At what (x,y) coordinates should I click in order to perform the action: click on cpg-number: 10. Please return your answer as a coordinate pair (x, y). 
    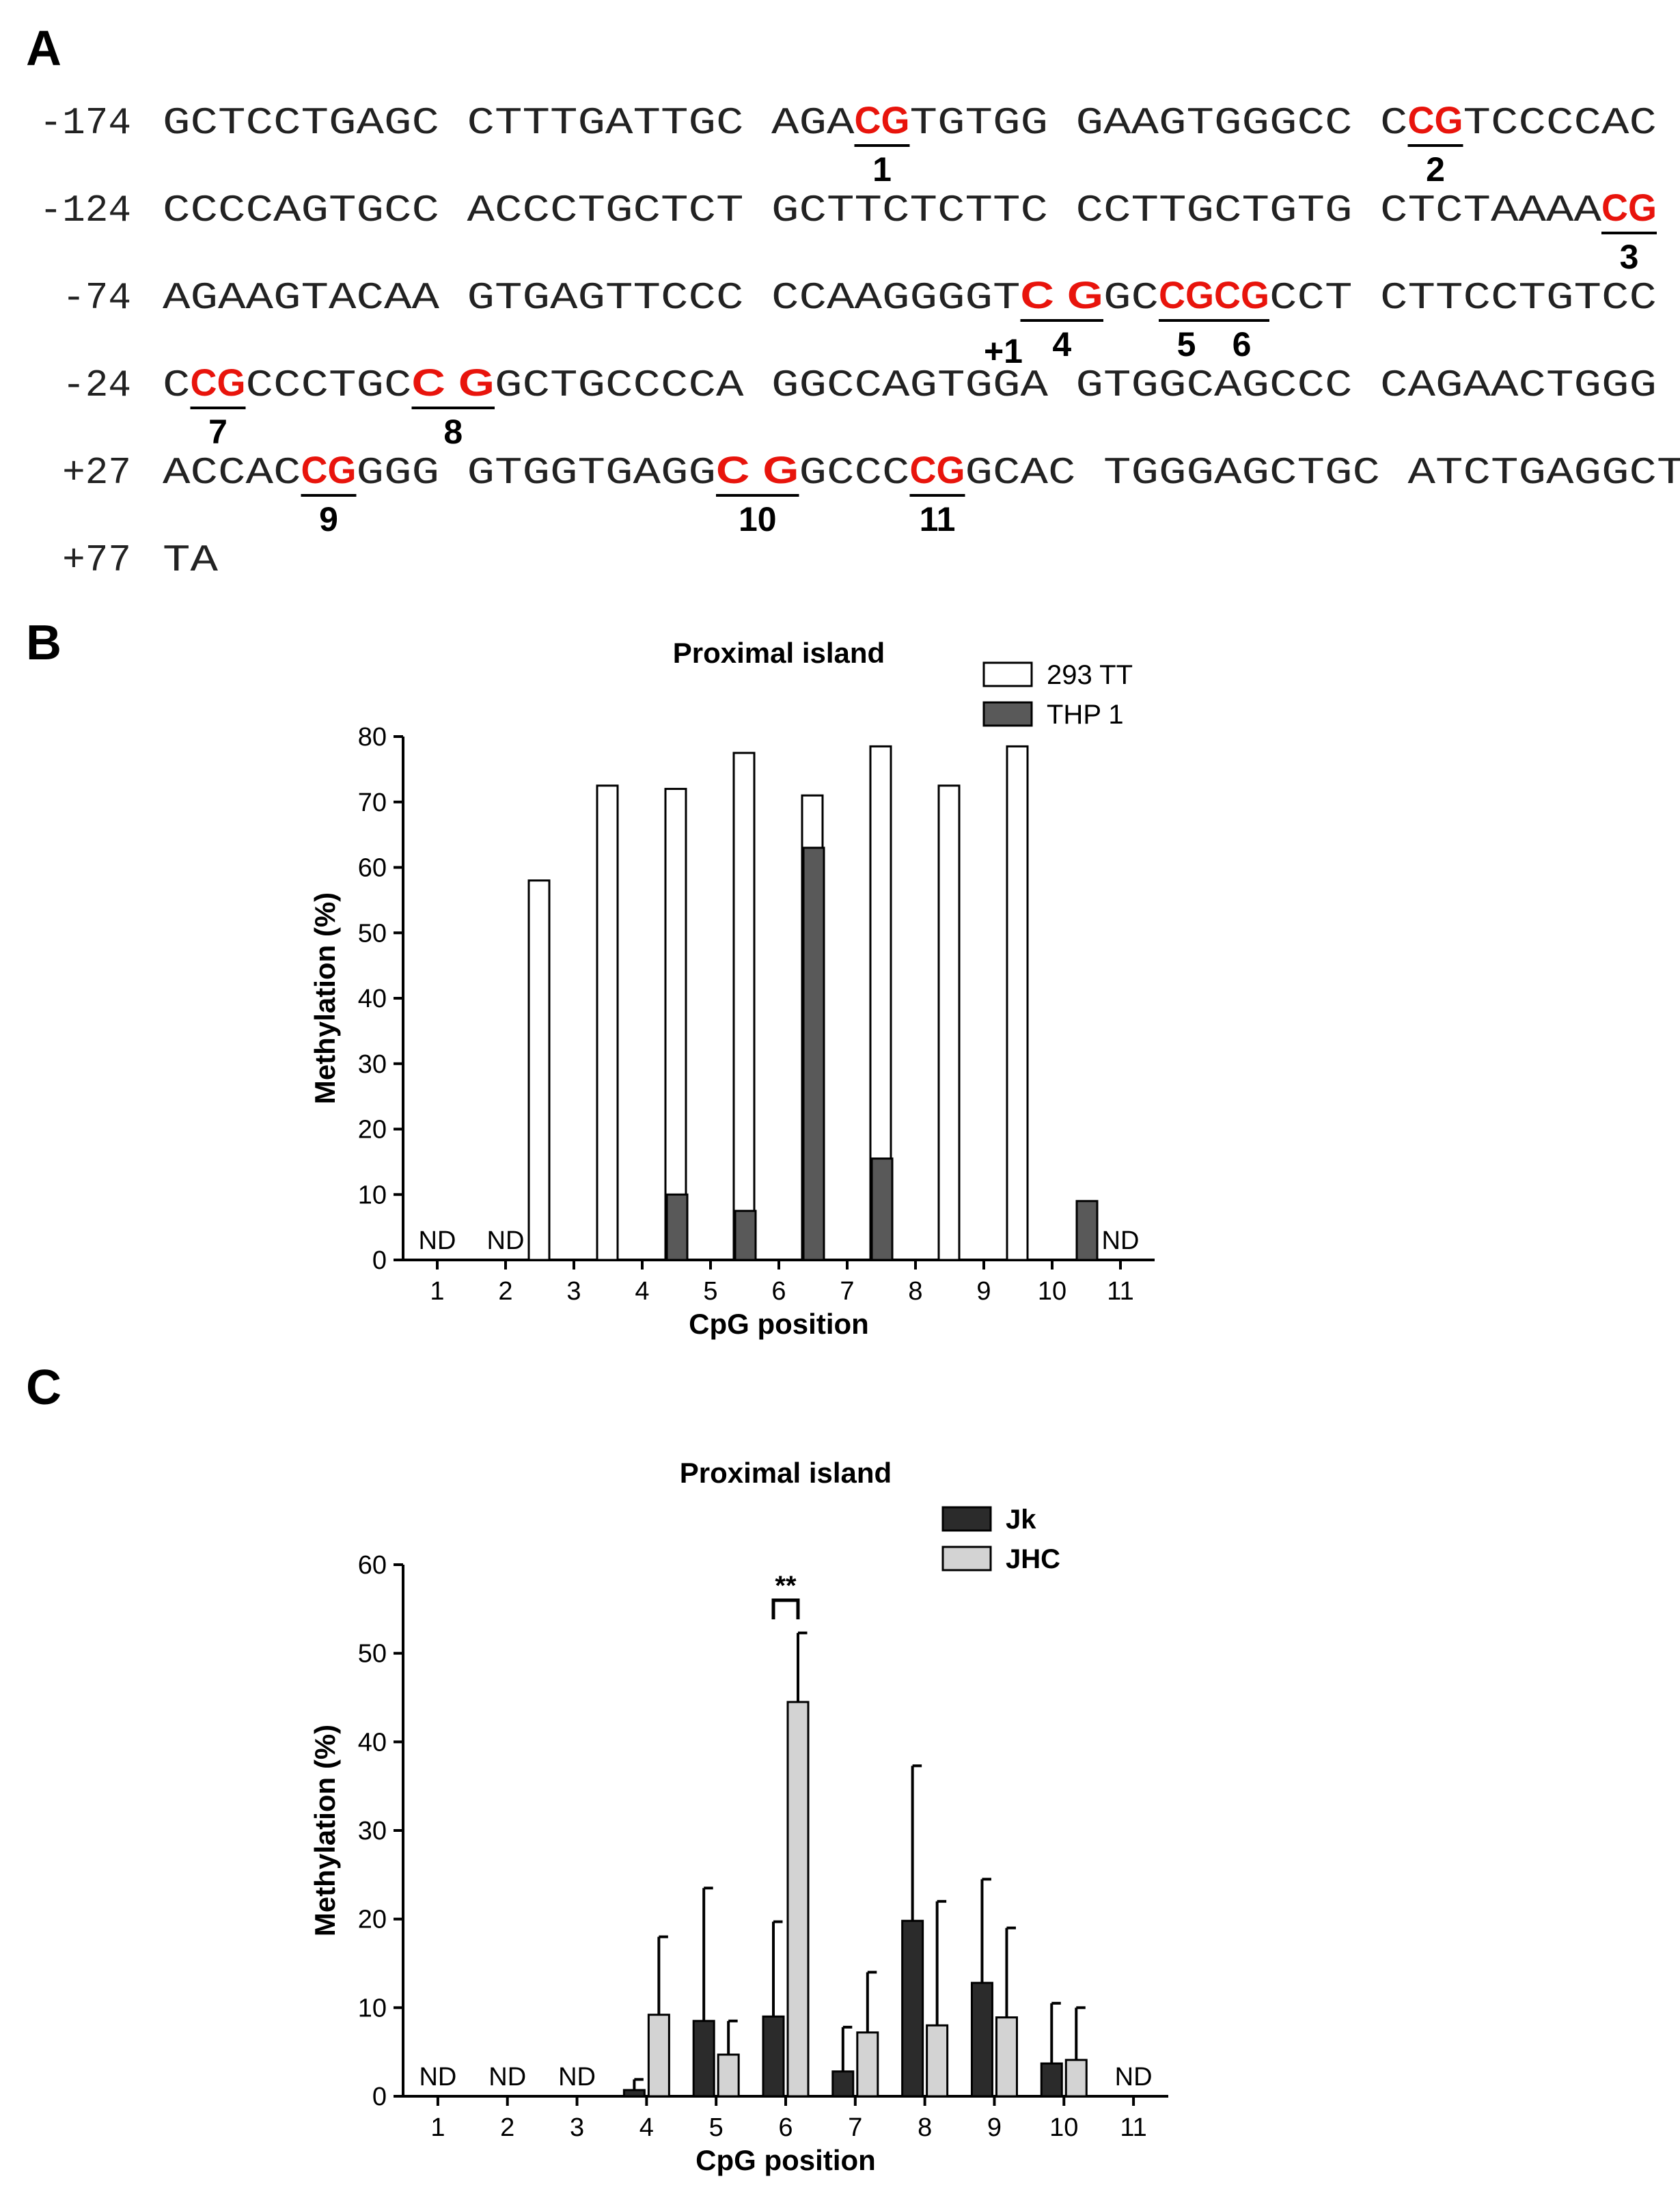
    Looking at the image, I should click on (758, 519).